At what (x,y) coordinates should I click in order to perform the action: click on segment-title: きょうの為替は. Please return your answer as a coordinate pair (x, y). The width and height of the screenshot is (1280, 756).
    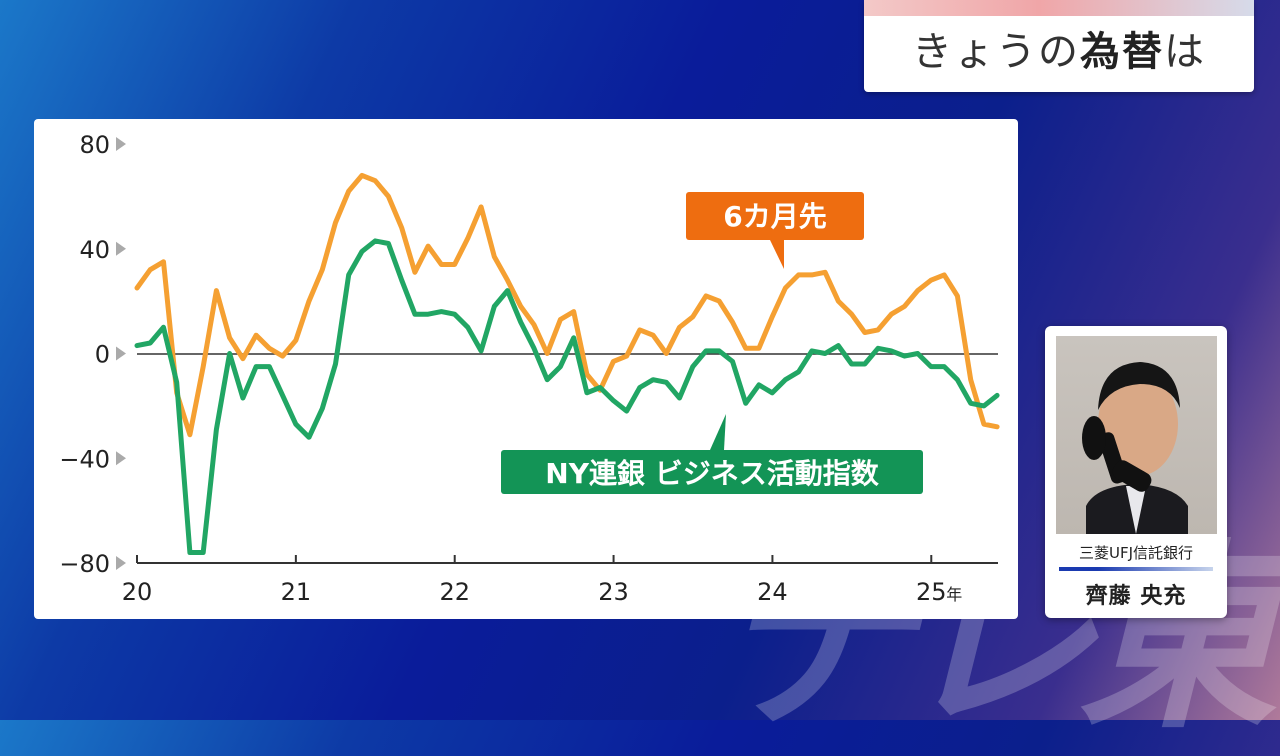
    Looking at the image, I should click on (1059, 52).